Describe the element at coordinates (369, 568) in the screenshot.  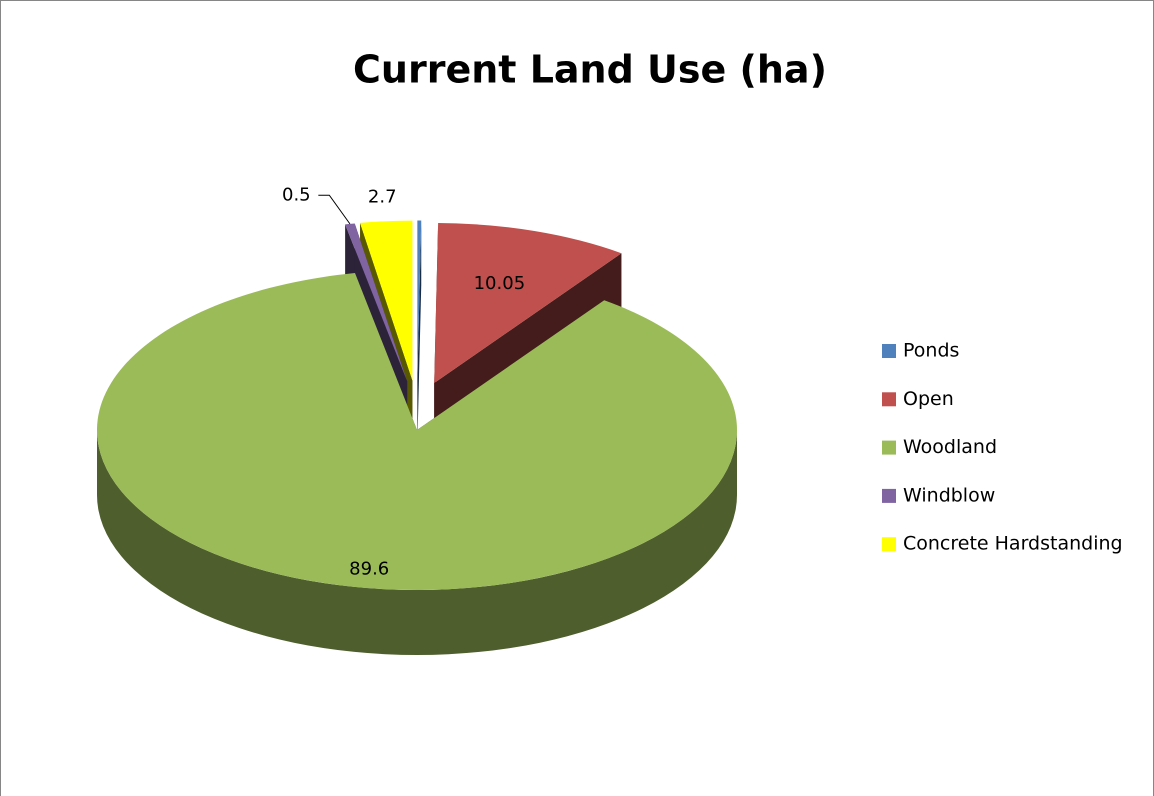
I see `data-label: 89.6` at that location.